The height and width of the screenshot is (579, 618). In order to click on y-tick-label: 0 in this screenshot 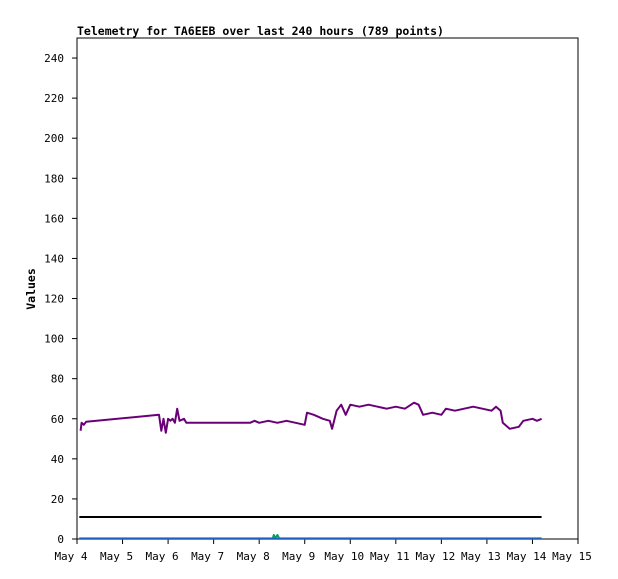, I will do `click(60, 539)`.